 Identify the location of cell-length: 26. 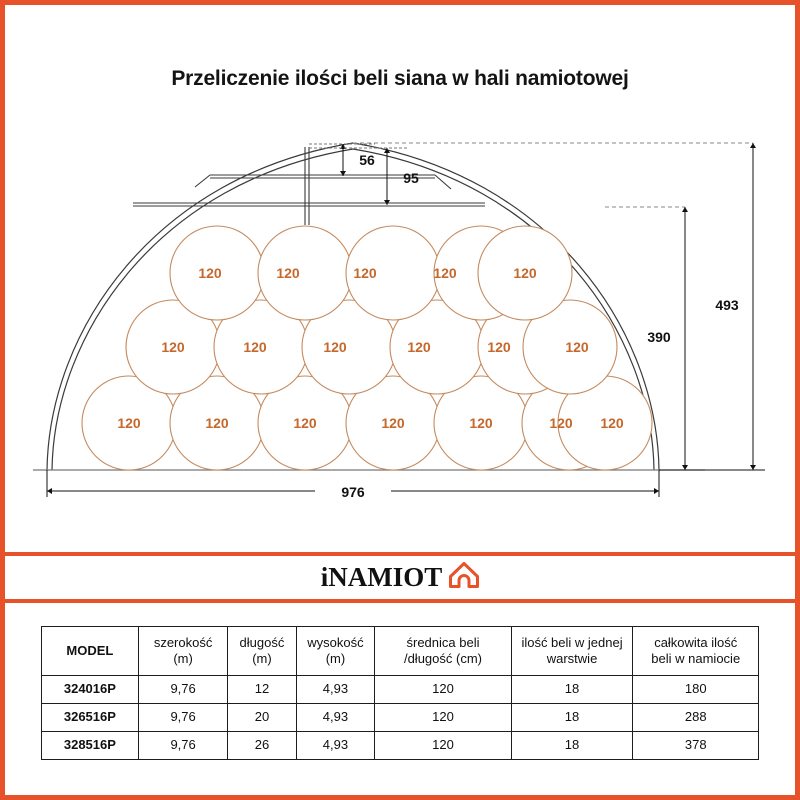
(262, 745).